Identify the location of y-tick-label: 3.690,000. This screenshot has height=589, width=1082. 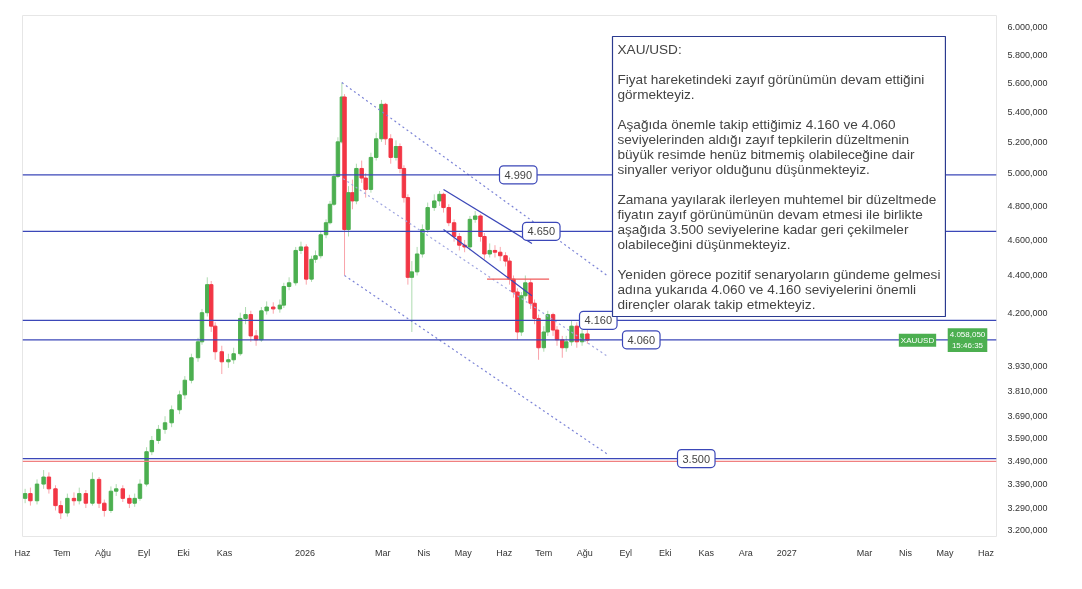
(1027, 416).